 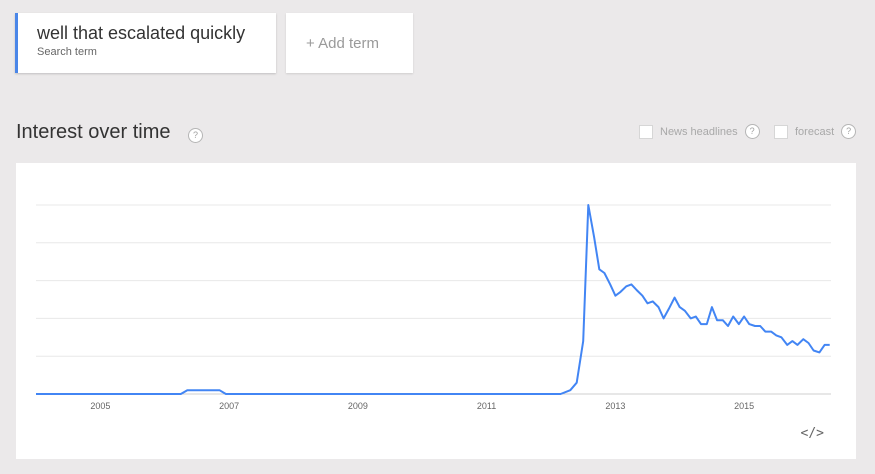 What do you see at coordinates (93, 132) in the screenshot?
I see `section-title: Interest over time` at bounding box center [93, 132].